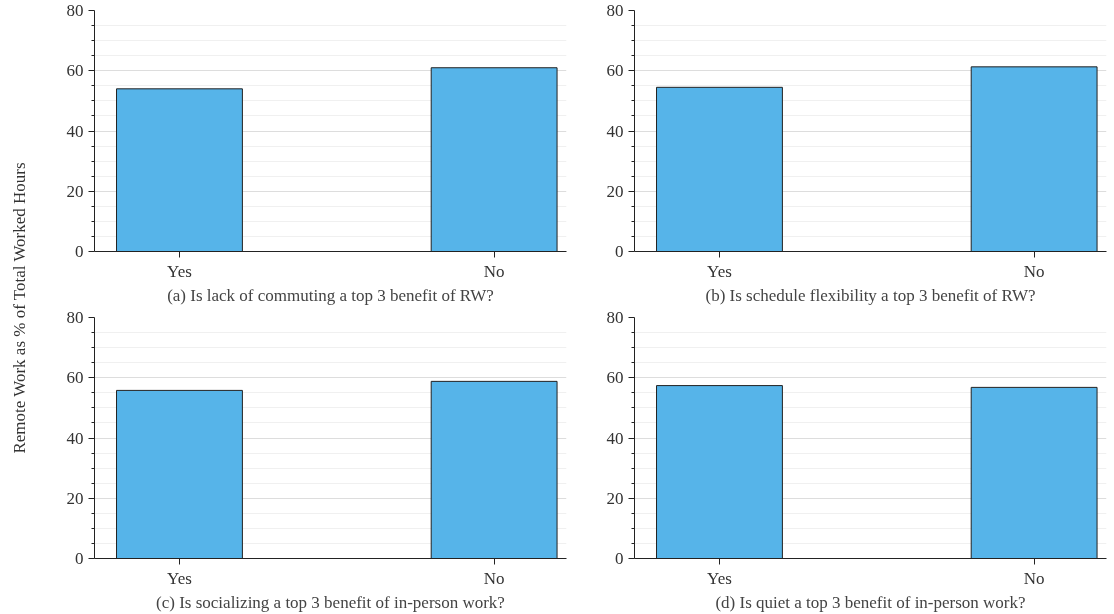 This screenshot has height=614, width=1114. What do you see at coordinates (870, 602) in the screenshot?
I see `x-axis-title: (d) Is quiet a top 3 benefit of in-person work?` at bounding box center [870, 602].